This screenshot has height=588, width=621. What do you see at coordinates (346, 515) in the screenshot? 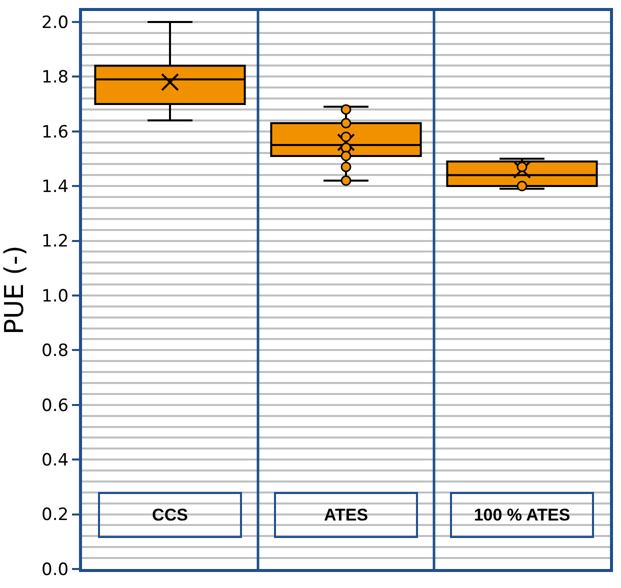
I see `x-tick-label: ATES` at bounding box center [346, 515].